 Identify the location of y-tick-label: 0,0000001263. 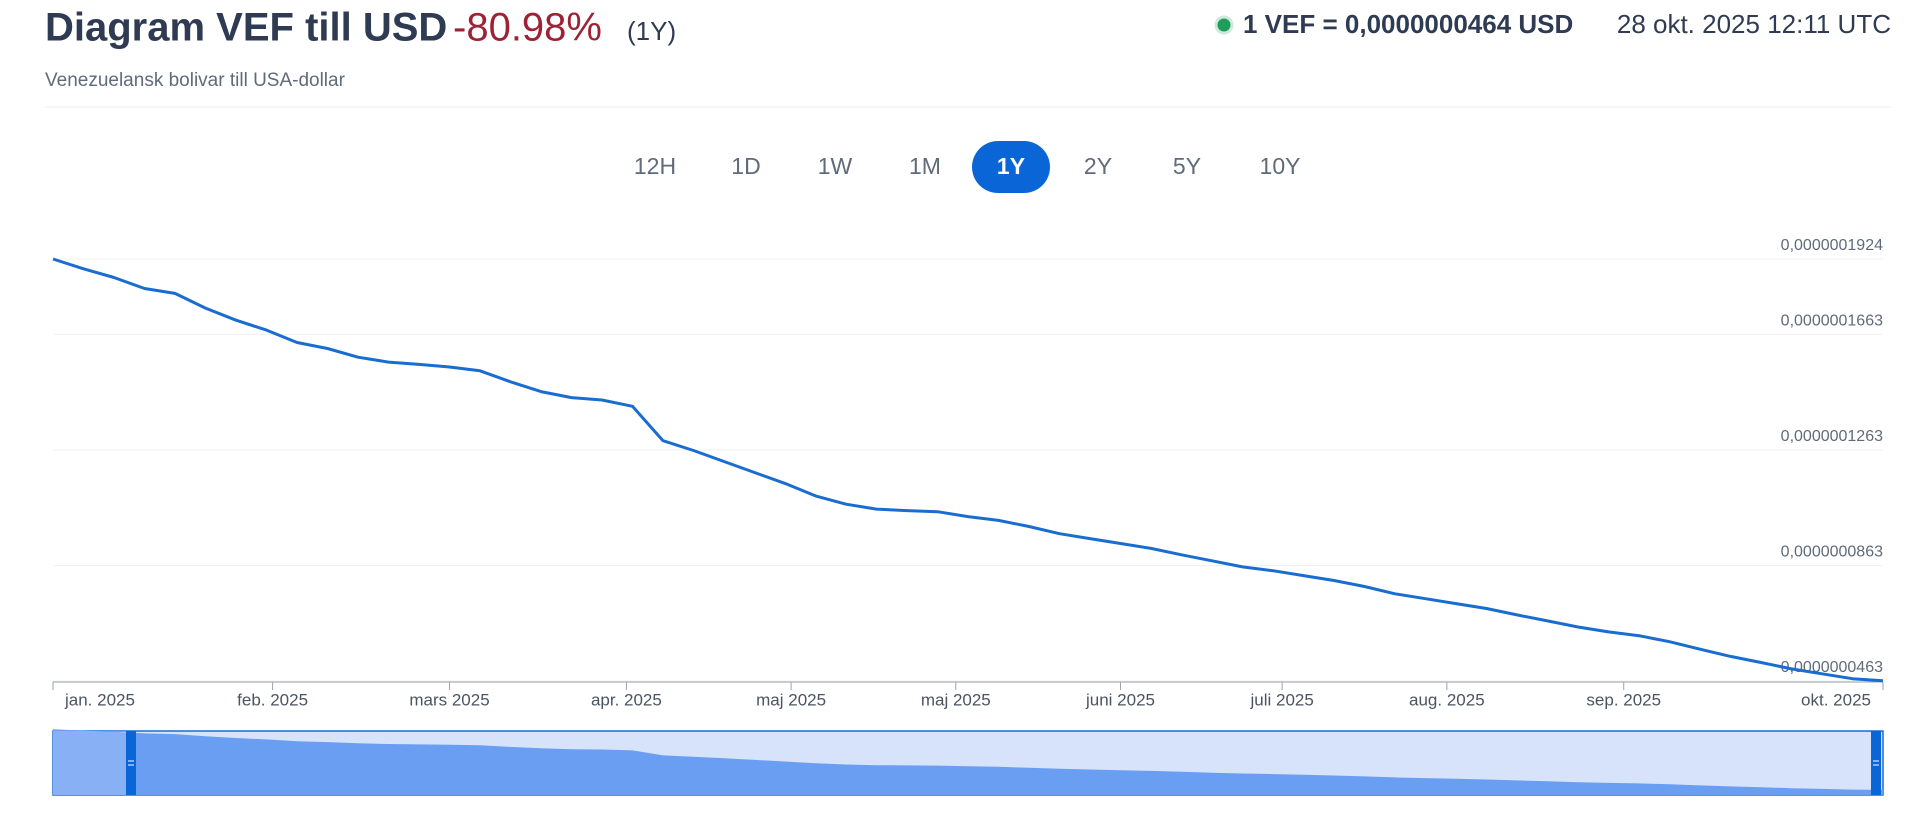
(1832, 436).